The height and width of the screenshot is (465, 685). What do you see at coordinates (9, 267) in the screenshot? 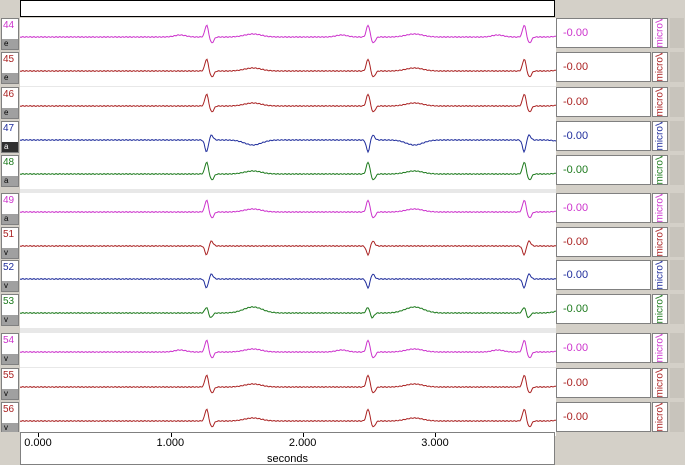
I see `channel-number: 52` at bounding box center [9, 267].